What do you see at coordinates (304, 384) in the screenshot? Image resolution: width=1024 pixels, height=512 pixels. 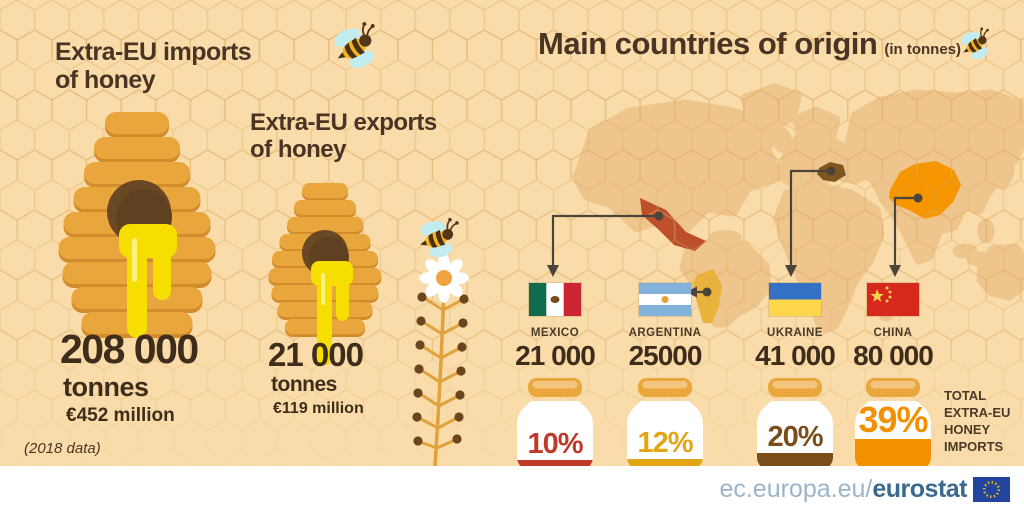 I see `exports-unit: tonnes` at bounding box center [304, 384].